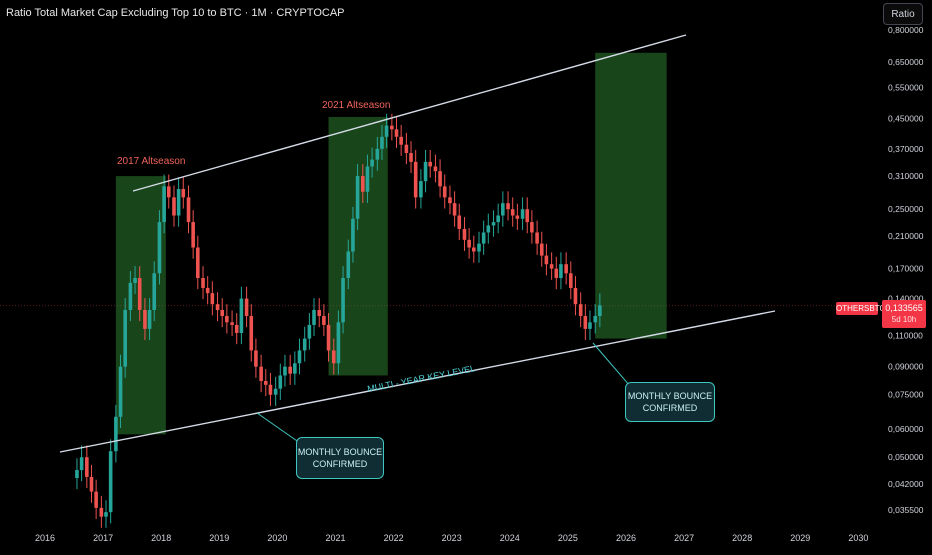 The width and height of the screenshot is (932, 555). I want to click on y-tick-label: 0,090000, so click(906, 367).